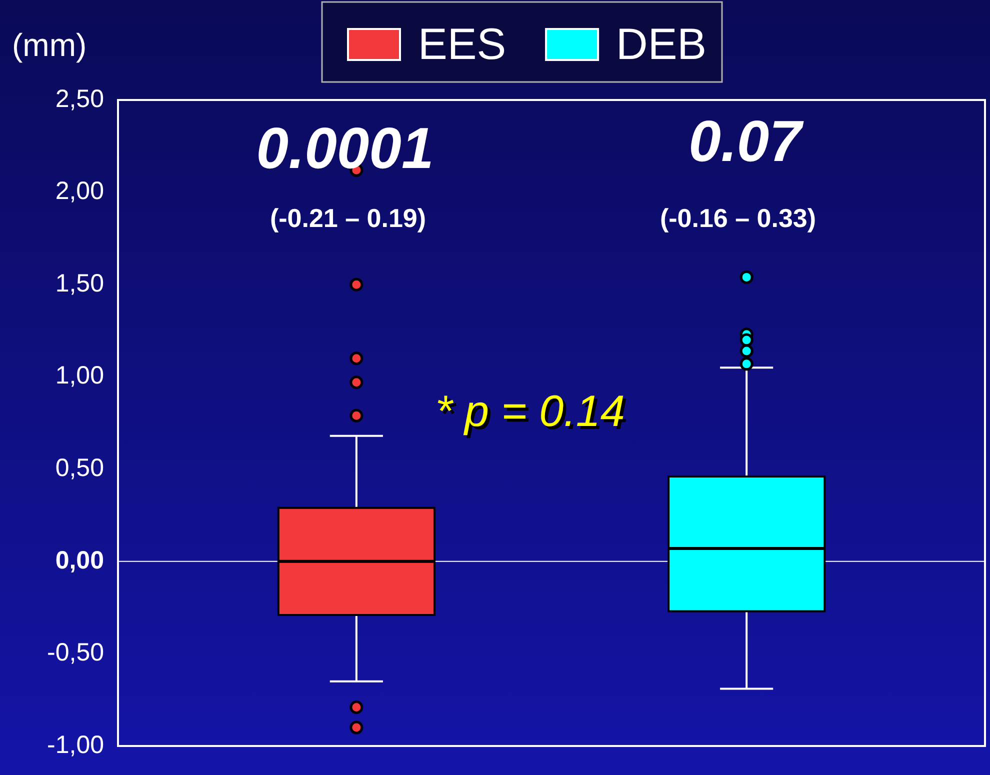 Image resolution: width=990 pixels, height=775 pixels. Describe the element at coordinates (348, 218) in the screenshot. I see `annotation: (-0.21 – 0.19)` at that location.